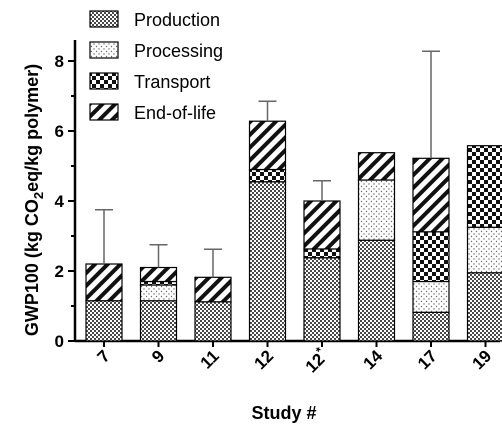 Image resolution: width=502 pixels, height=426 pixels. Describe the element at coordinates (482, 359) in the screenshot. I see `x-tick-label: 19` at that location.